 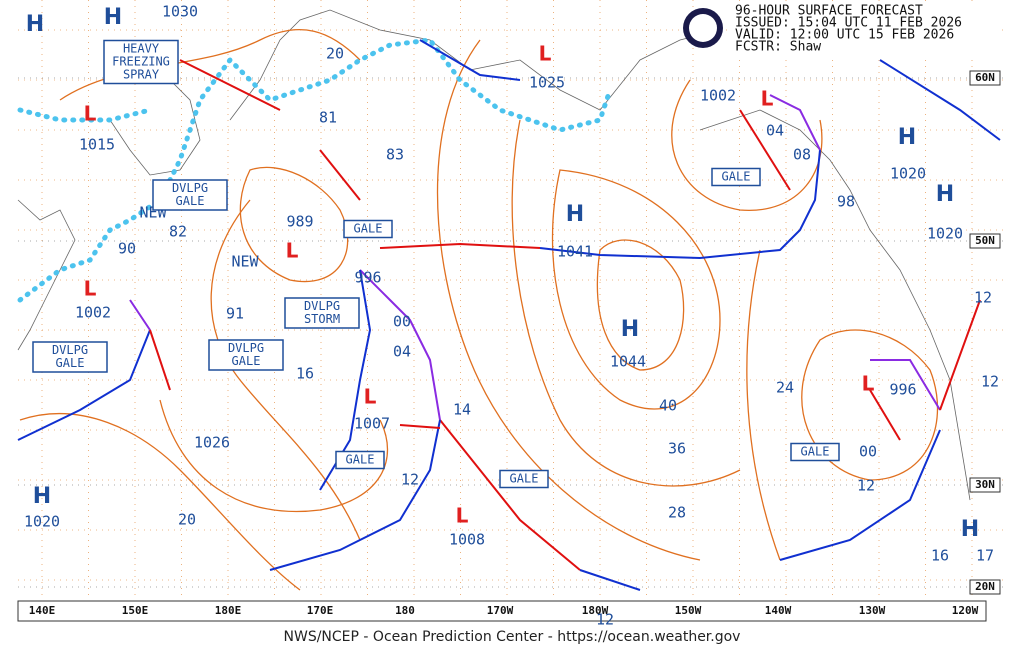 What do you see at coordinates (844, 35) in the screenshot?
I see `header-valid: VALID: 12:00 UTC 15 FEB 2026` at bounding box center [844, 35].